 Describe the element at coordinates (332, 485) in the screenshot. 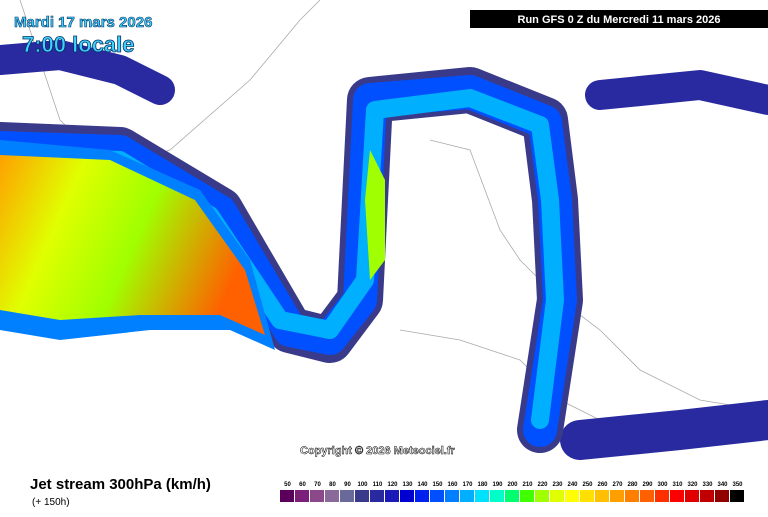

I see `legend-label: 80` at that location.